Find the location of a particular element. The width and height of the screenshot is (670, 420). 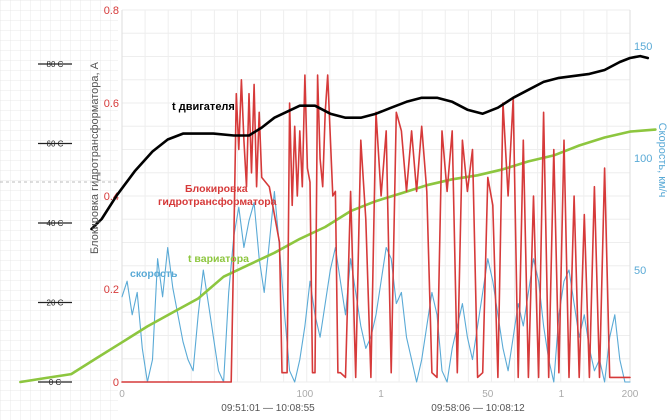

temp-tick-label: 60 С is located at coordinates (55, 144).